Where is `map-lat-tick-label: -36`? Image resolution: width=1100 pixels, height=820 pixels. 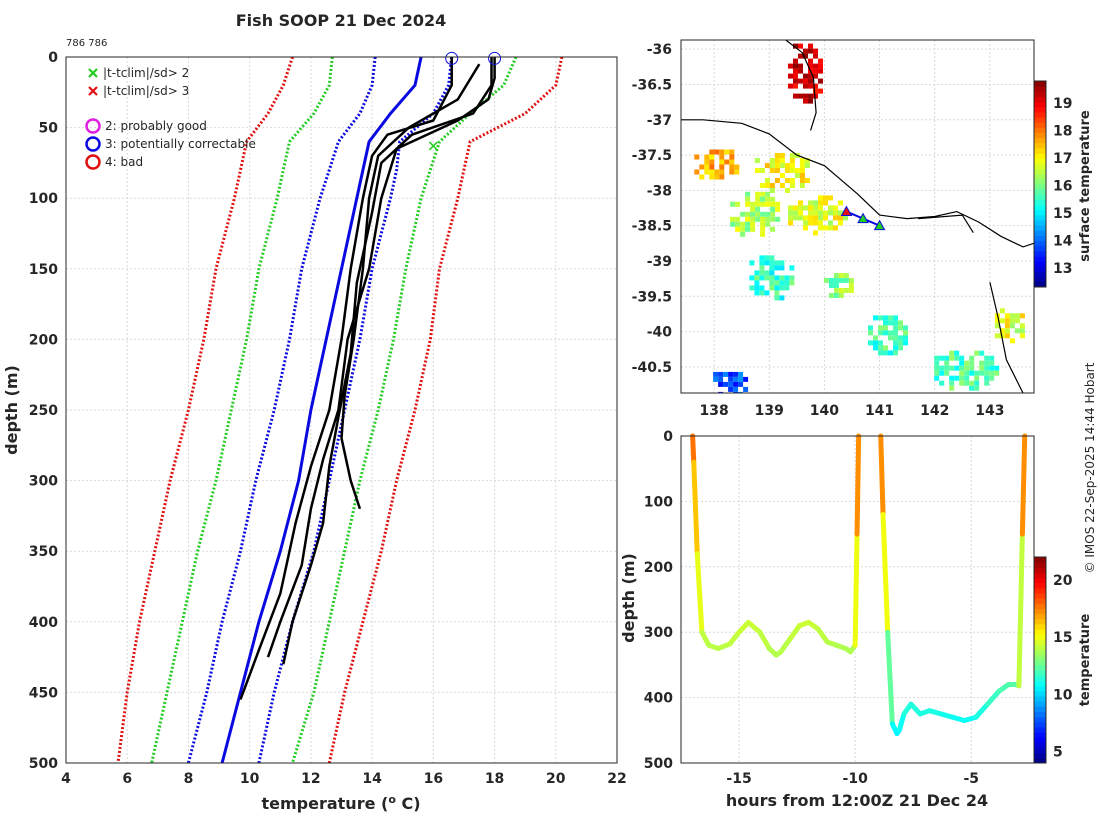 map-lat-tick-label: -36 is located at coordinates (659, 50).